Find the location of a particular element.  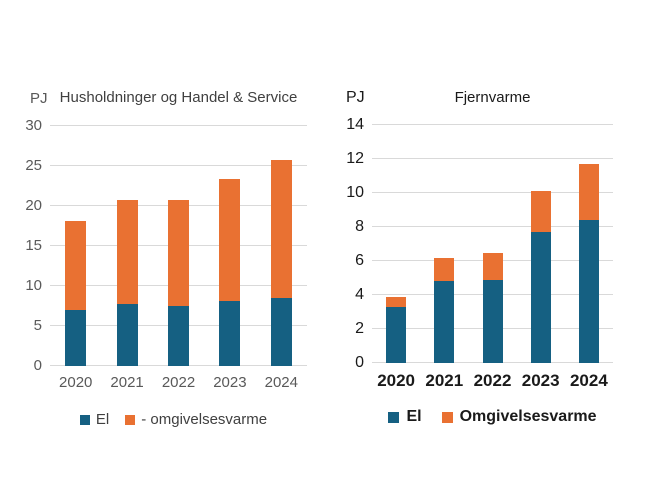

legend-label: Omgivelsesvarme is located at coordinates (528, 416).